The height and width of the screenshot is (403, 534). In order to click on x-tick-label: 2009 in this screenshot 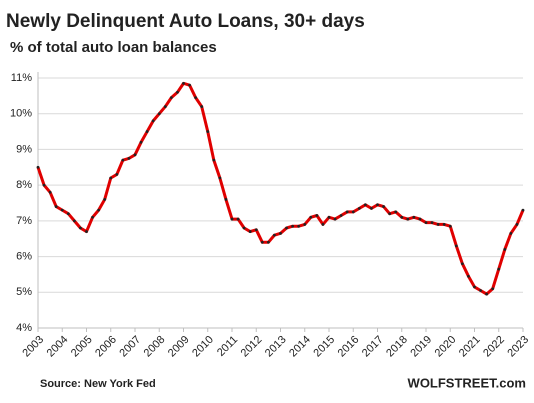, I will do `click(179, 347)`.